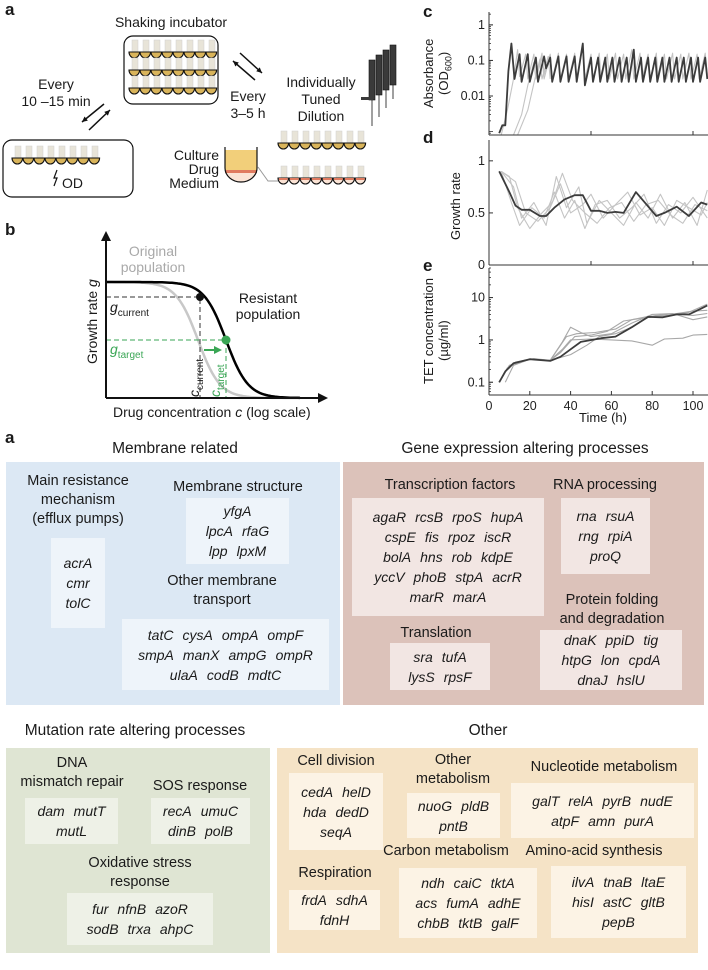  I want to click on gene-name: rng, so click(588, 536).